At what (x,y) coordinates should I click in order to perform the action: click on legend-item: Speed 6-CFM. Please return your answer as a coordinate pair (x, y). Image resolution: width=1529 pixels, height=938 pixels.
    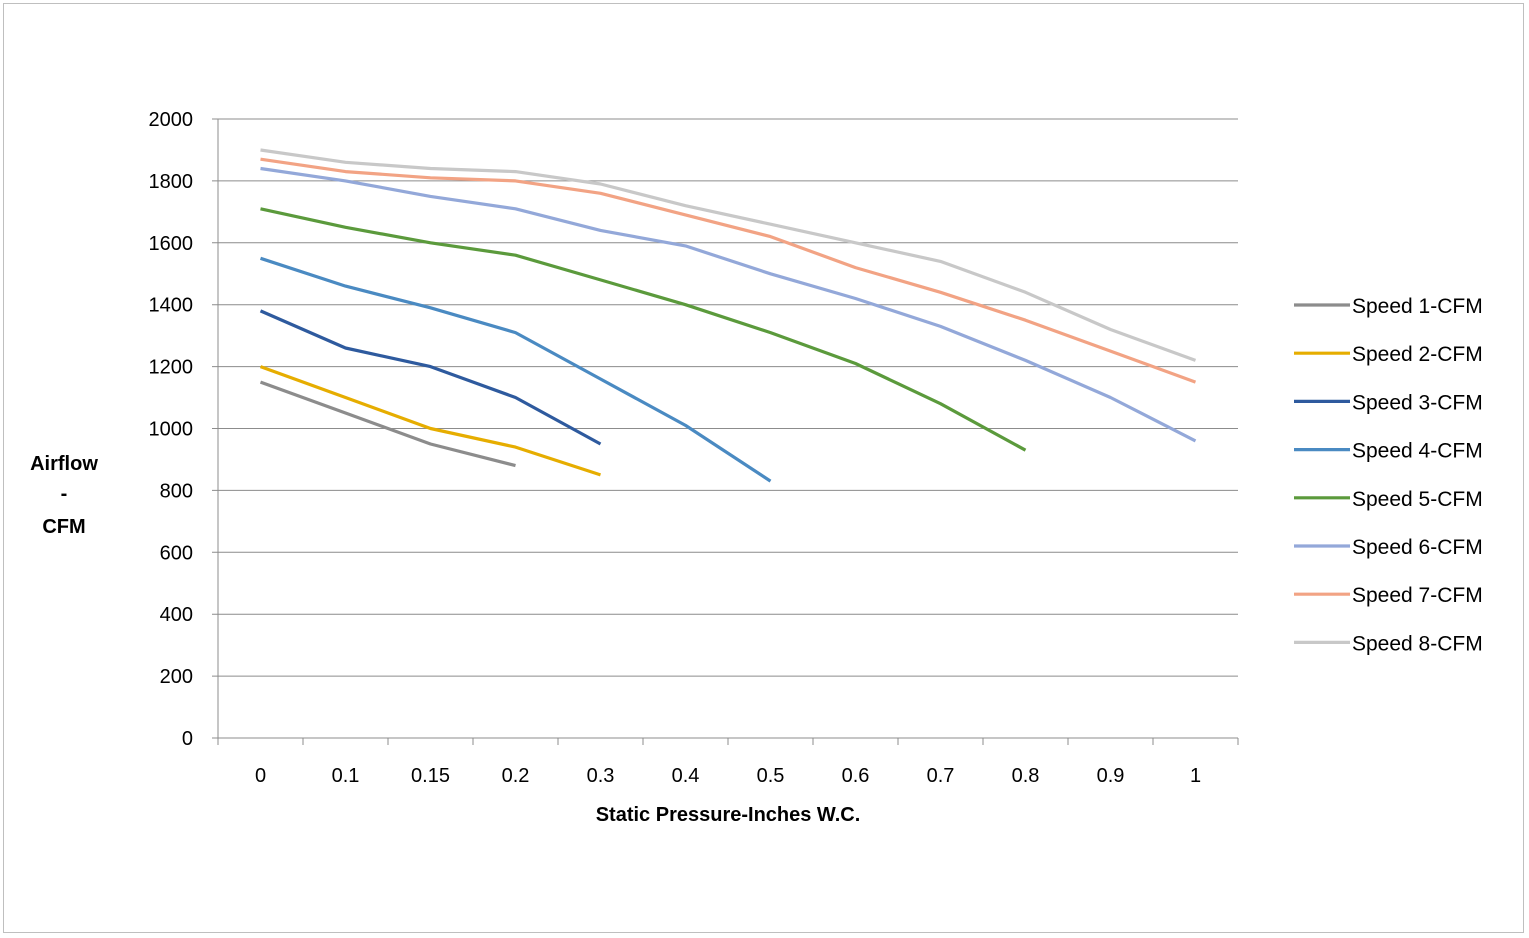
    Looking at the image, I should click on (1388, 547).